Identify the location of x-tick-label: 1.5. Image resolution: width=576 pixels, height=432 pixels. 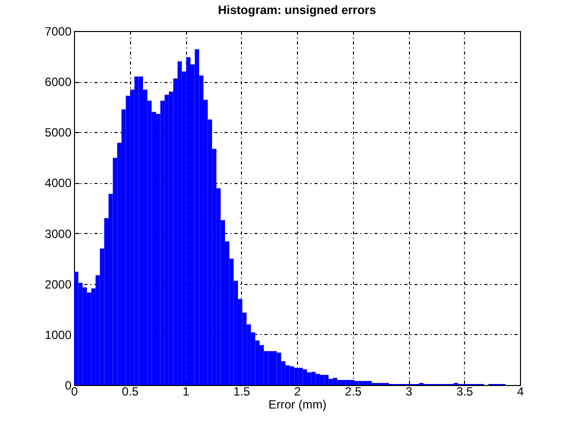
(241, 391).